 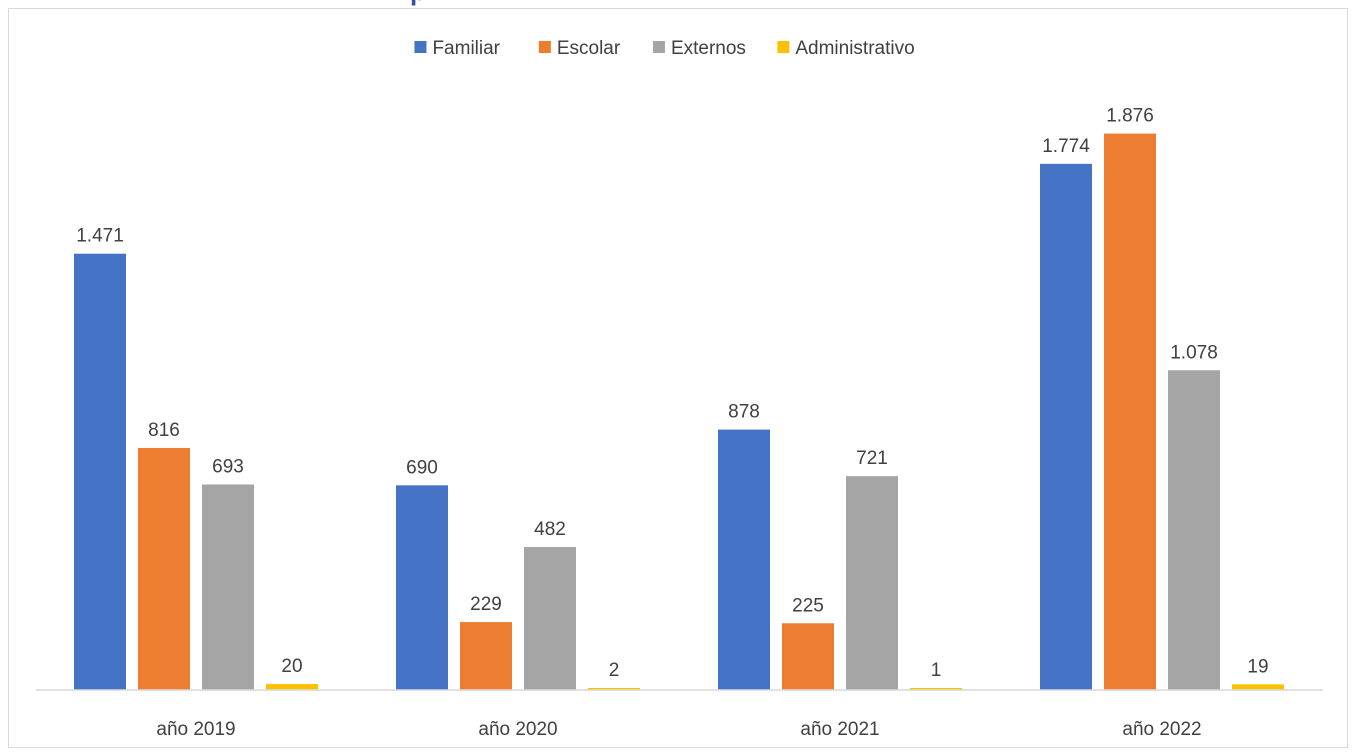 I want to click on bar-externos-a-o-2020, so click(x=550, y=618).